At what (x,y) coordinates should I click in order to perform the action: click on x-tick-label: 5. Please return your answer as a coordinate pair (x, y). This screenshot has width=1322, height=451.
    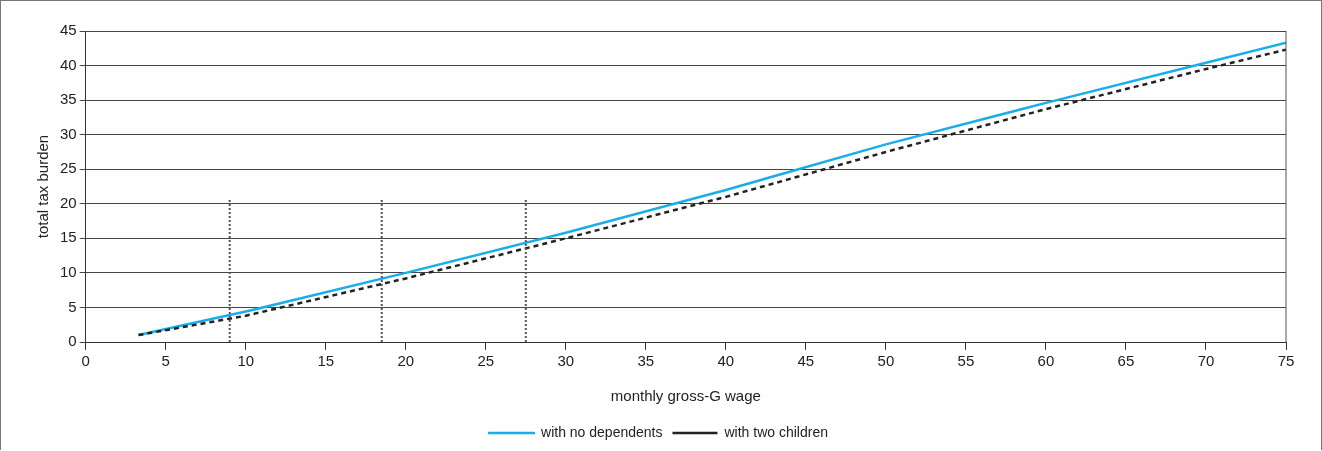
    Looking at the image, I should click on (165, 361).